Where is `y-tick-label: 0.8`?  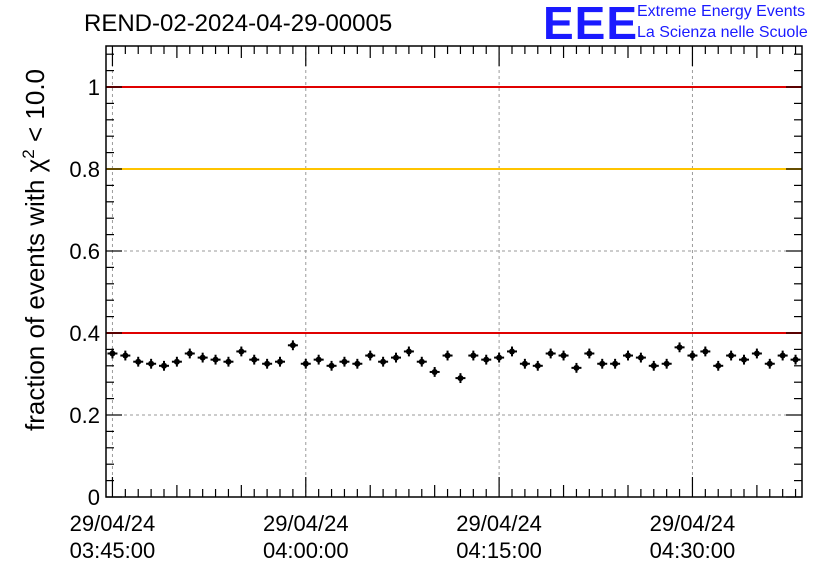 y-tick-label: 0.8 is located at coordinates (84, 169).